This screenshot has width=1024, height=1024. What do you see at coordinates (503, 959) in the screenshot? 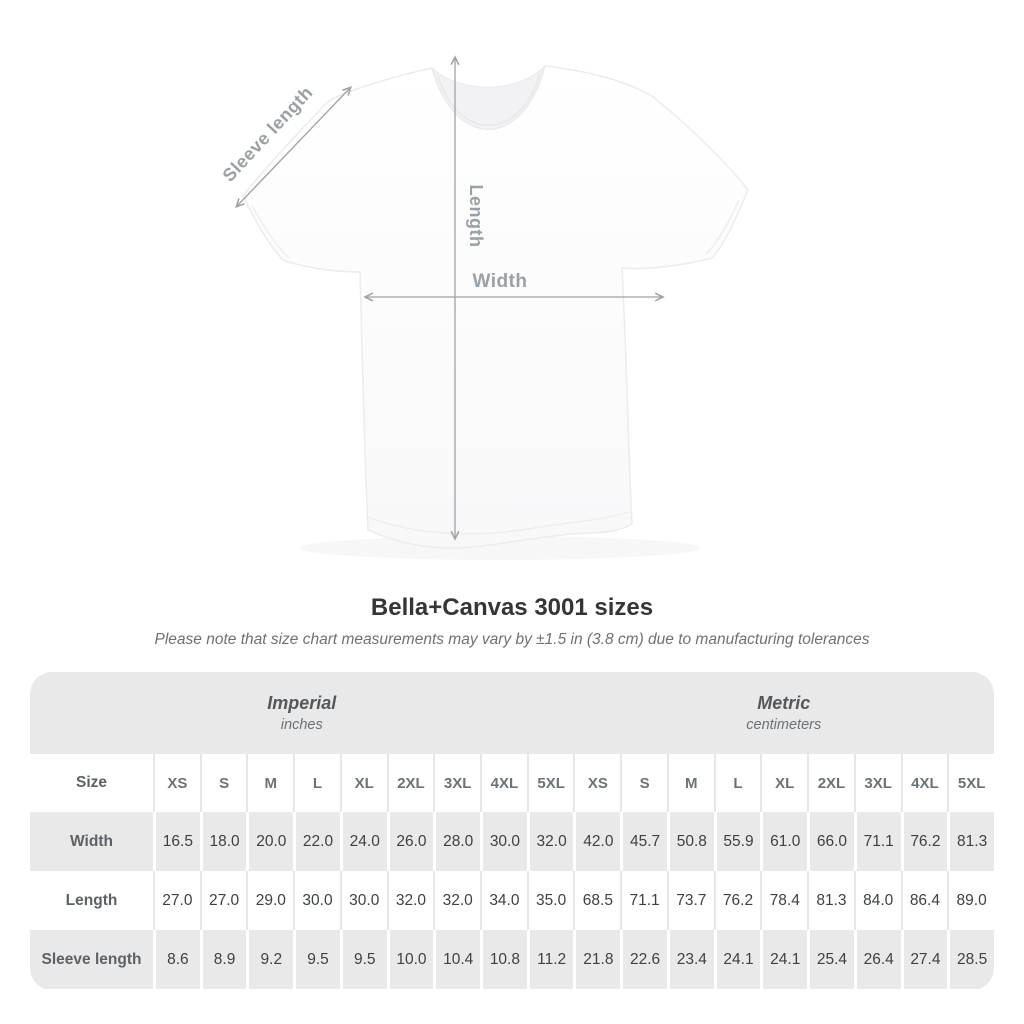
I see `imperial-value-cell: 10.8` at bounding box center [503, 959].